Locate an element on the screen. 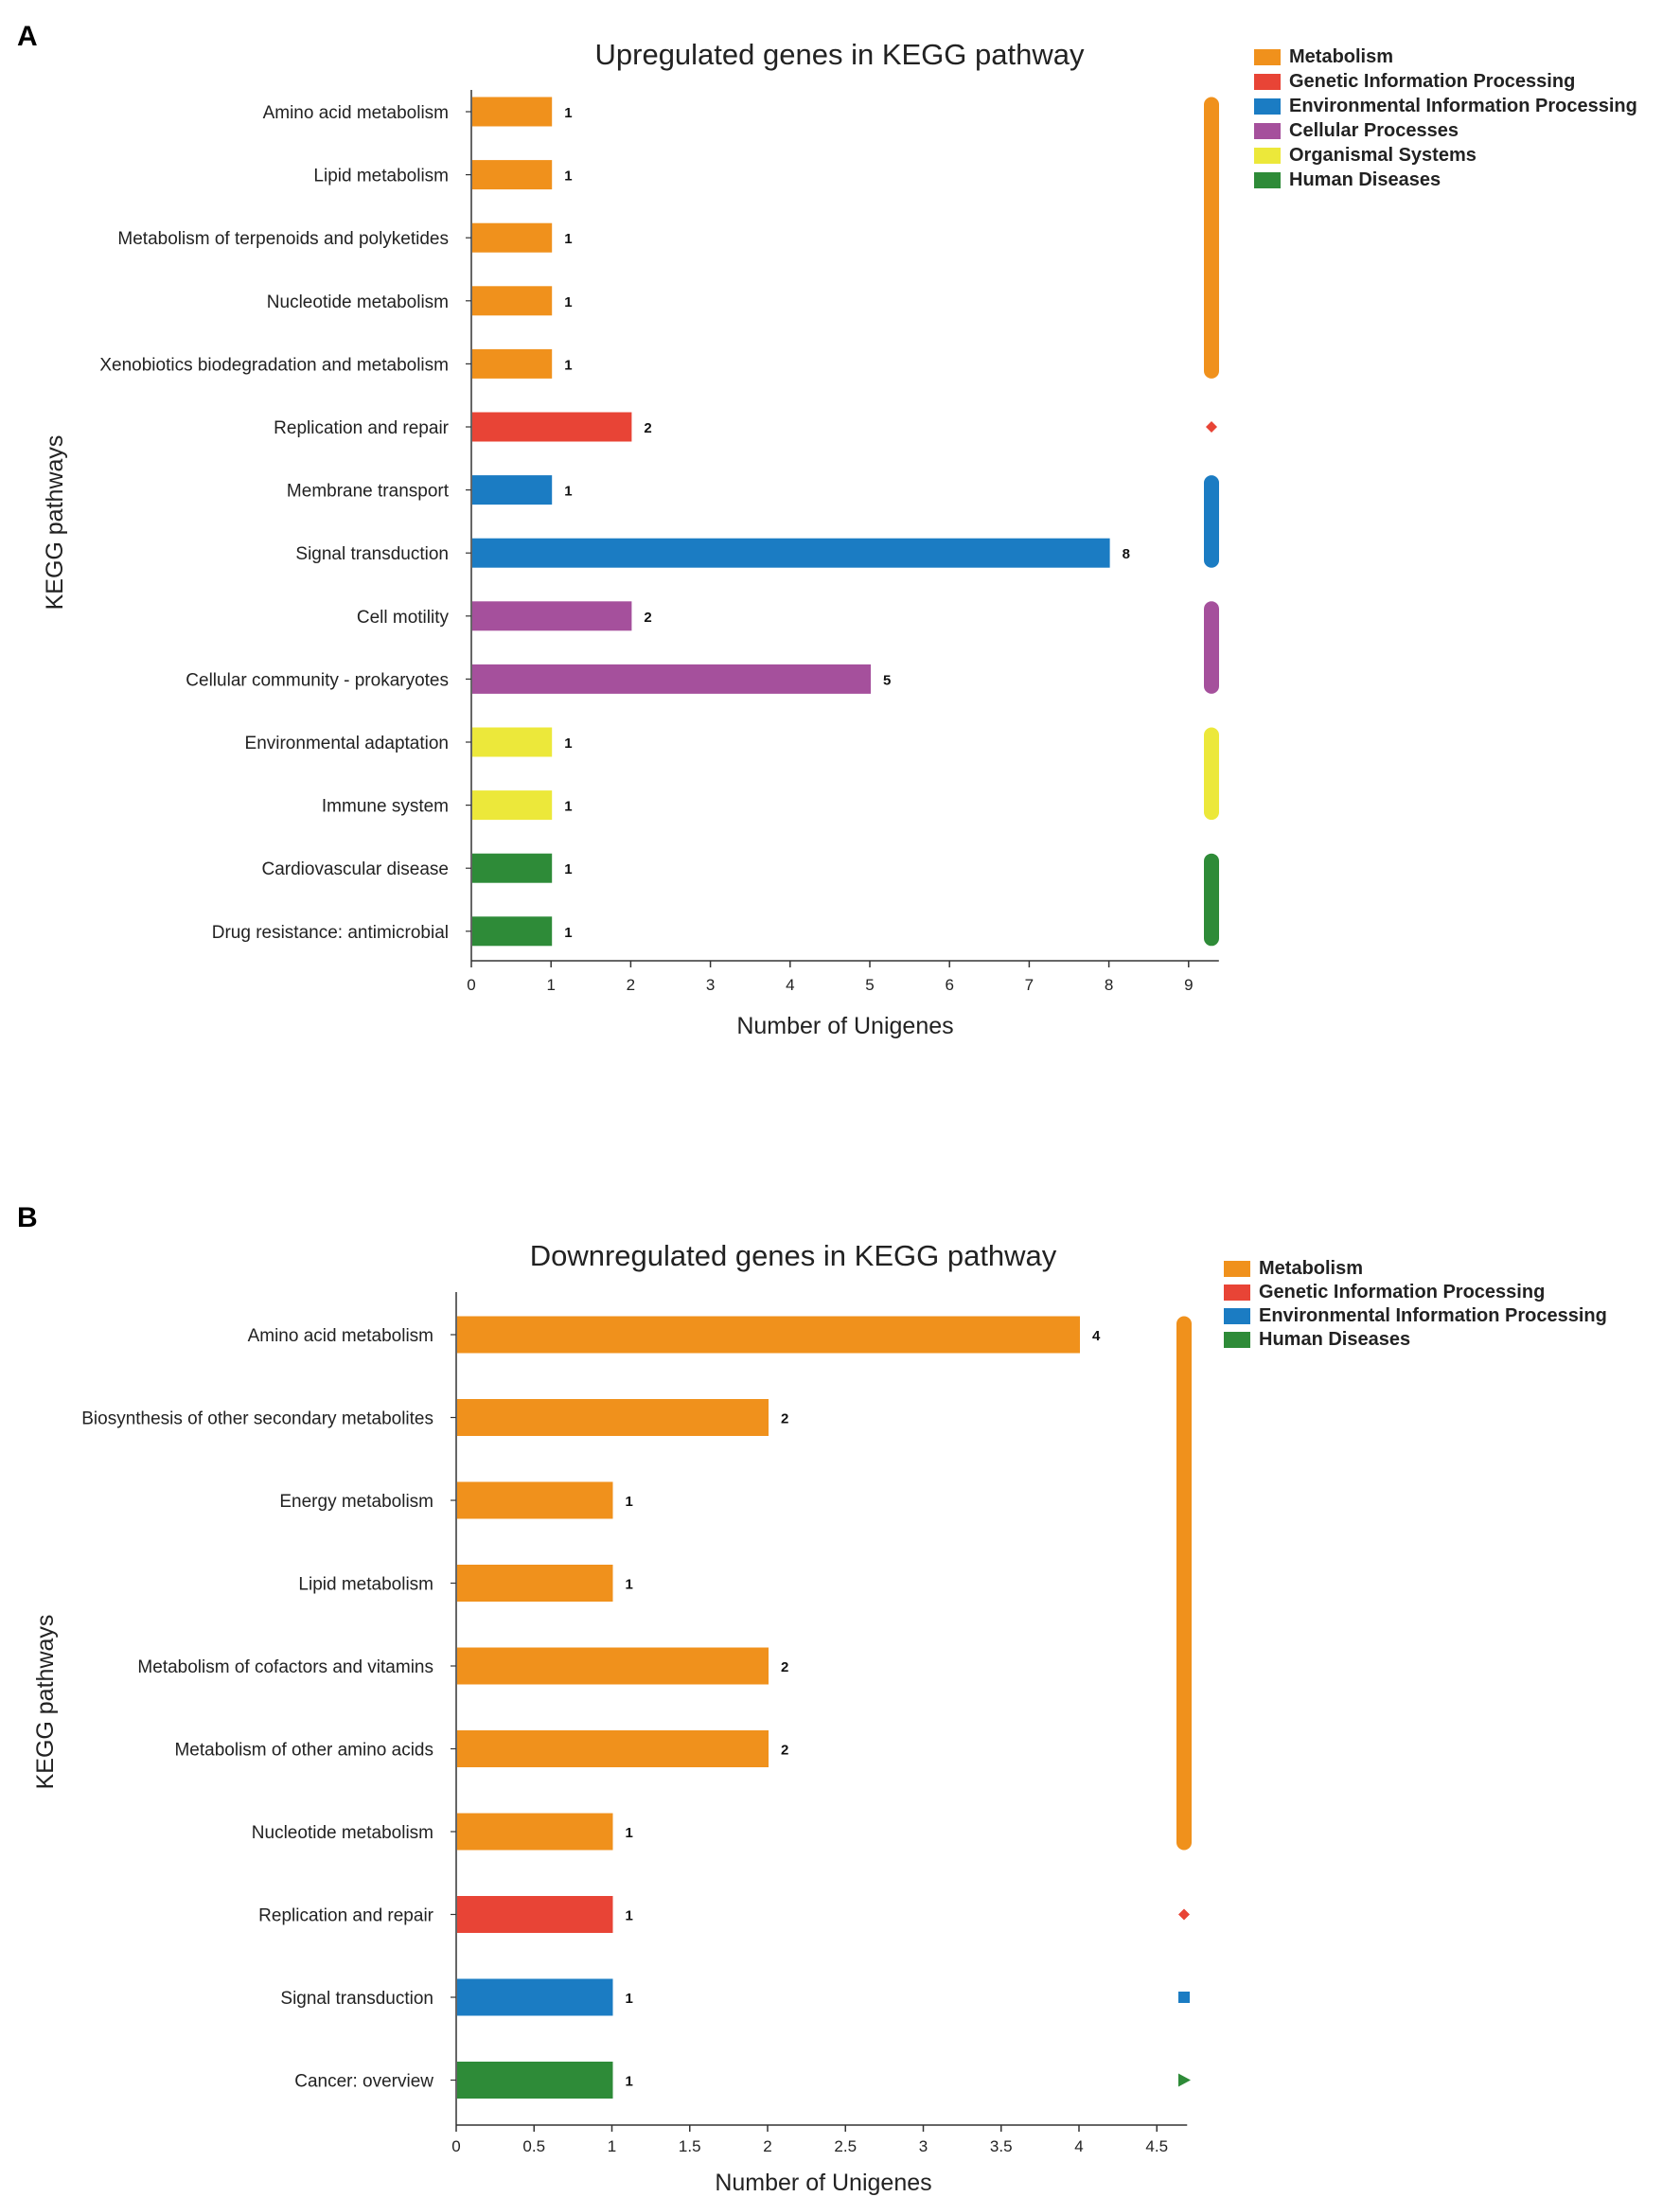 The image size is (1680, 2197). panel-a-group-marker-diamond is located at coordinates (1211, 427).